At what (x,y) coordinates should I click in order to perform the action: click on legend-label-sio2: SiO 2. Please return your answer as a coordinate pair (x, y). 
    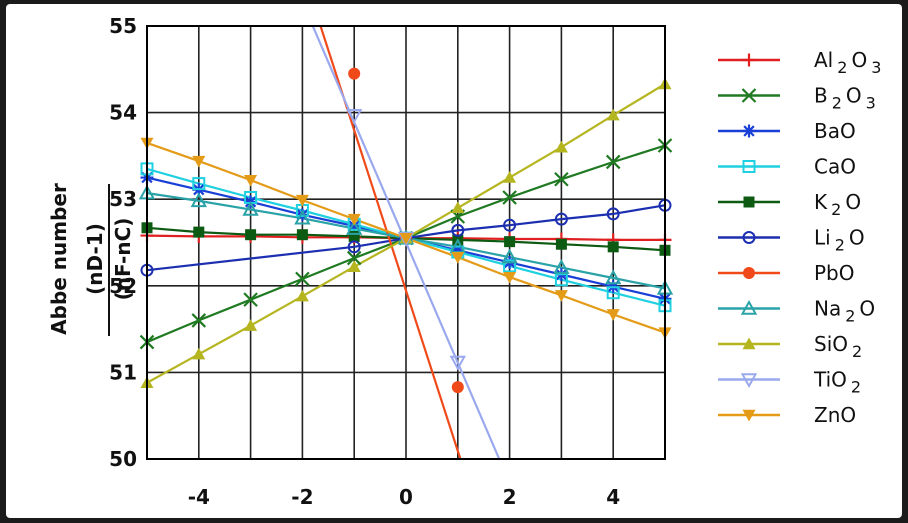
    Looking at the image, I should click on (838, 346).